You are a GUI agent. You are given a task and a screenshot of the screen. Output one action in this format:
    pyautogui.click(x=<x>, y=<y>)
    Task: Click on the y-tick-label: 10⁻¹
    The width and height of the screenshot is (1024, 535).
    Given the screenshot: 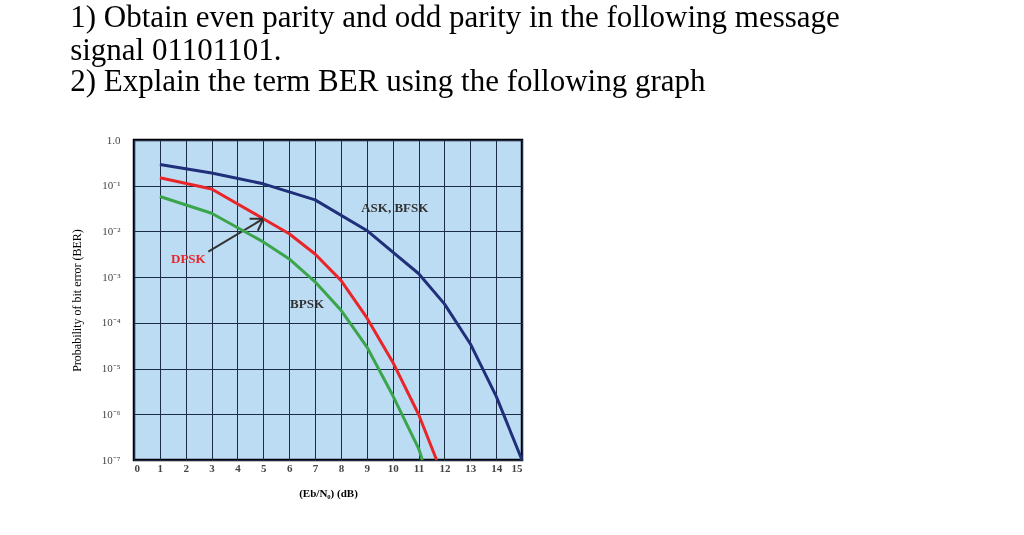 What is the action you would take?
    pyautogui.click(x=111, y=185)
    